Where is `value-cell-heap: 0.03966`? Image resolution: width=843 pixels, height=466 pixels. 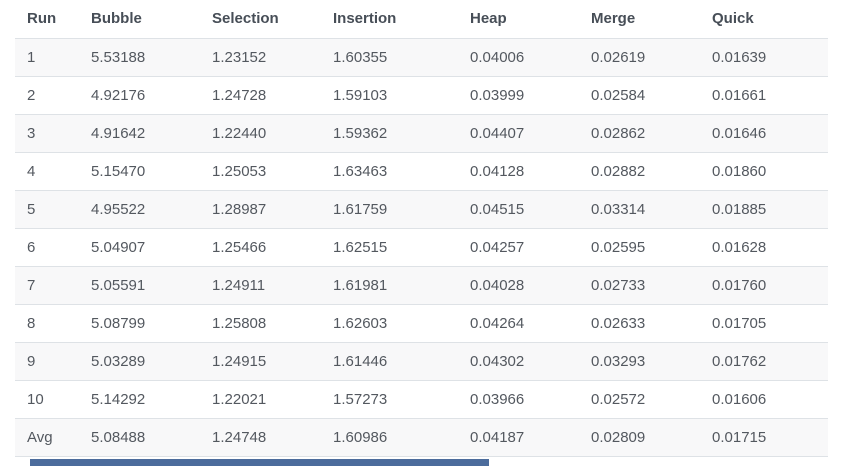 value-cell-heap: 0.03966 is located at coordinates (518, 399).